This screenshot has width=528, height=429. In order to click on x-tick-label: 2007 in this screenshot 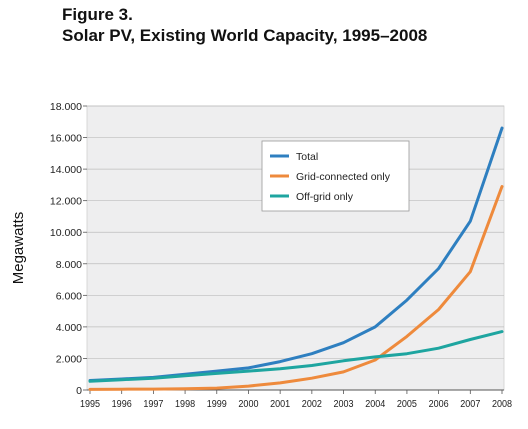, I will do `click(470, 404)`.